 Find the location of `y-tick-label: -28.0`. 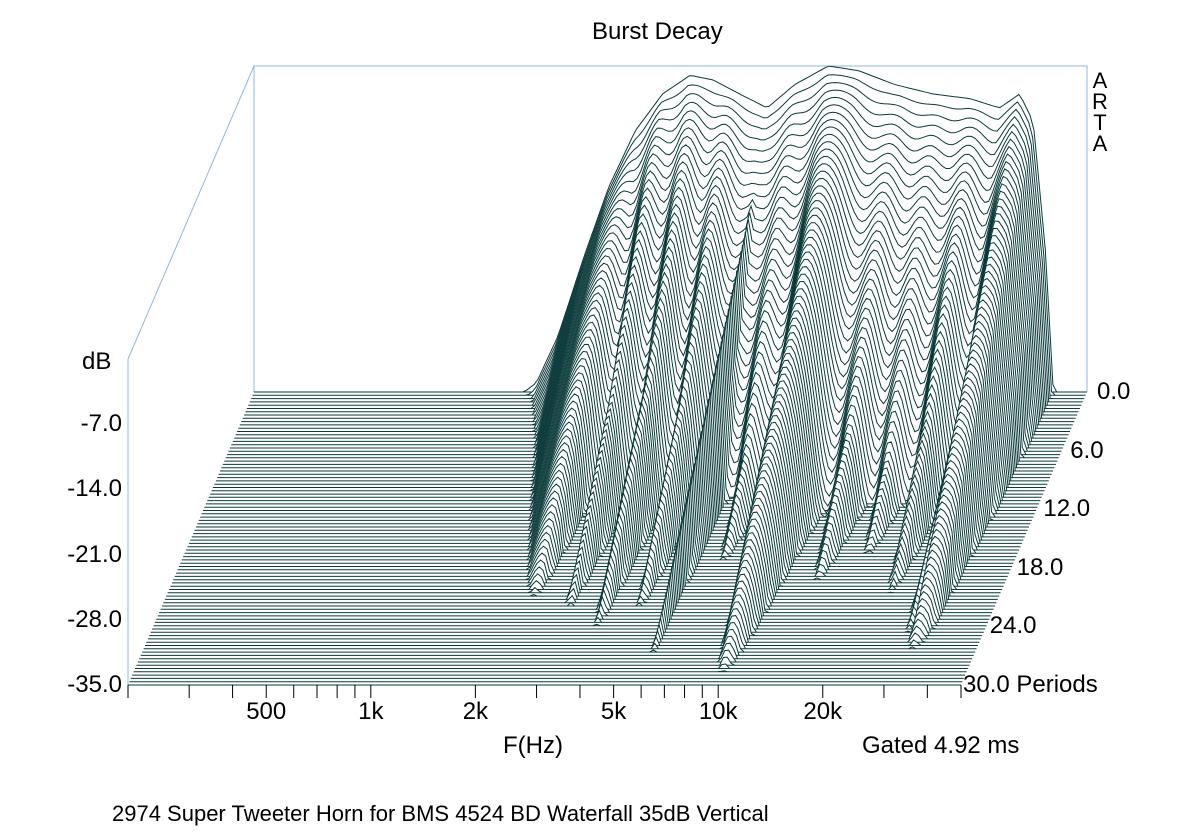

y-tick-label: -28.0 is located at coordinates (94, 619).